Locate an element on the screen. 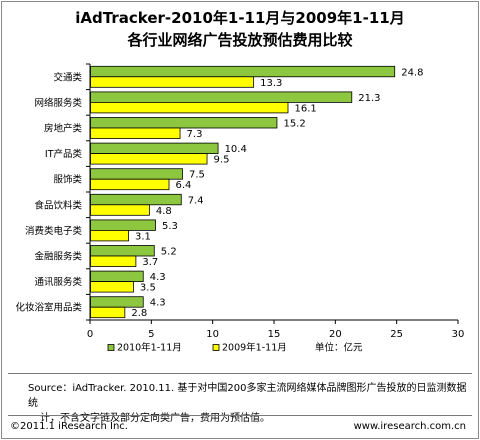 This screenshot has height=440, width=480. category-label: 房地产类 is located at coordinates (63, 129).